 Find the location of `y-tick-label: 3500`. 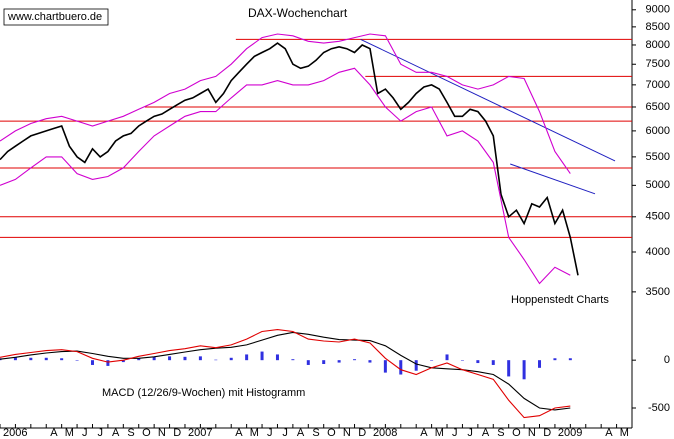

y-tick-label: 3500 is located at coordinates (658, 292).